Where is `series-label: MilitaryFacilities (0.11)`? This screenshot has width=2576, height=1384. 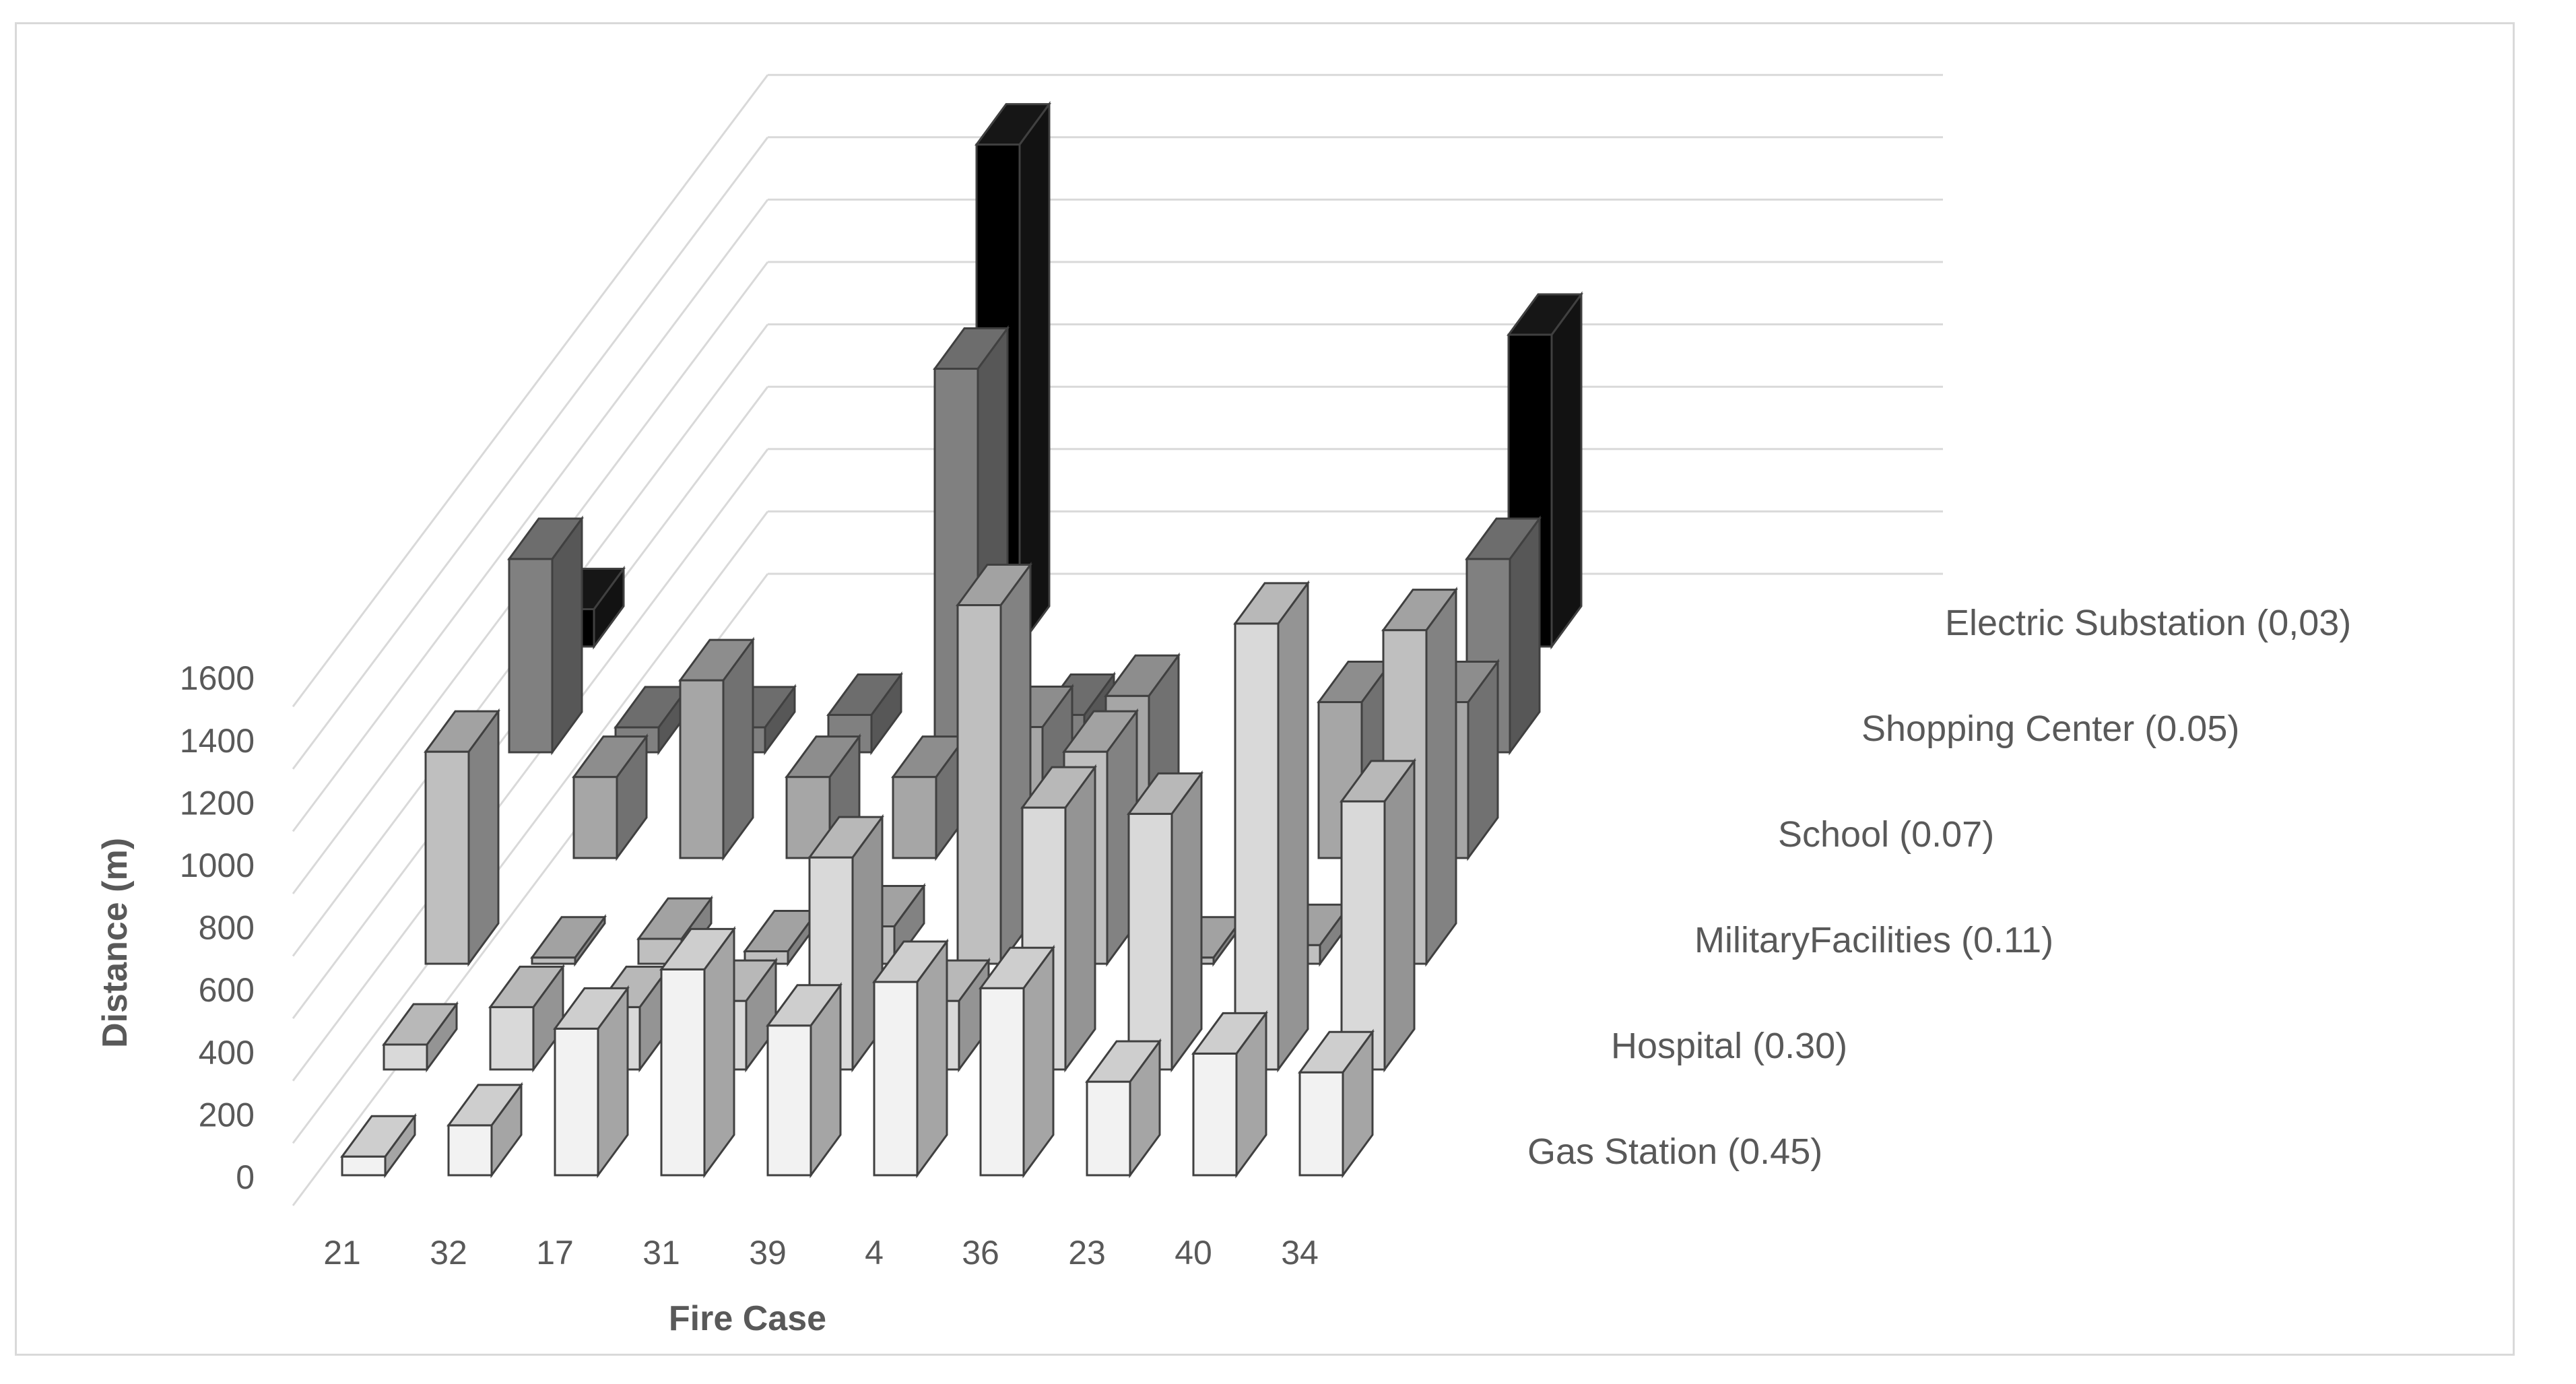
series-label: MilitaryFacilities (0.11) is located at coordinates (1873, 940).